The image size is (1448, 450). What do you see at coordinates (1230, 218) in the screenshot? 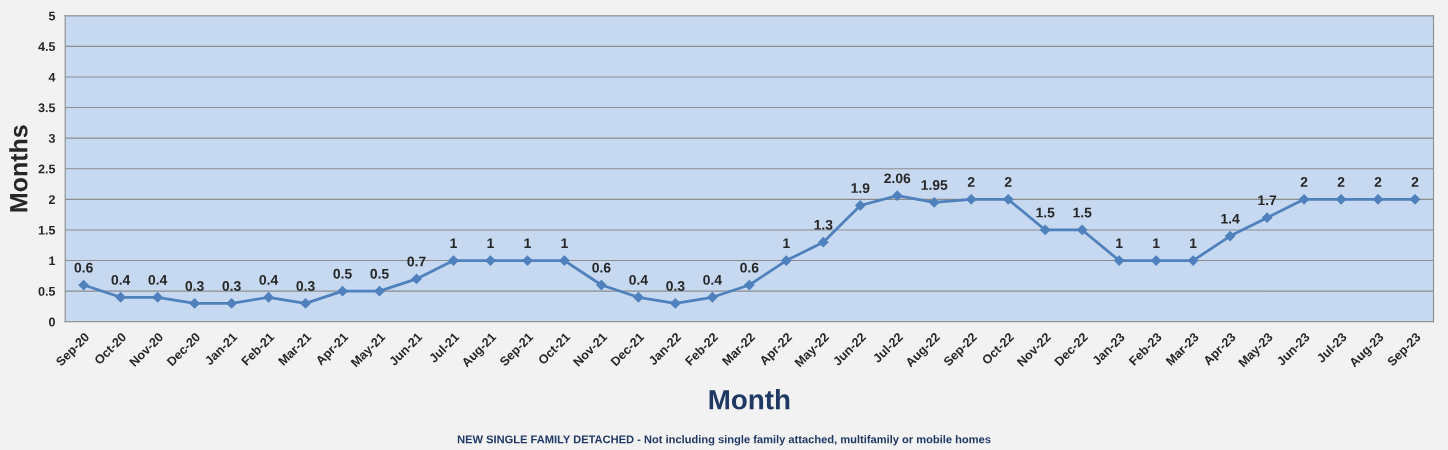
I see `data-label: 1.4` at bounding box center [1230, 218].